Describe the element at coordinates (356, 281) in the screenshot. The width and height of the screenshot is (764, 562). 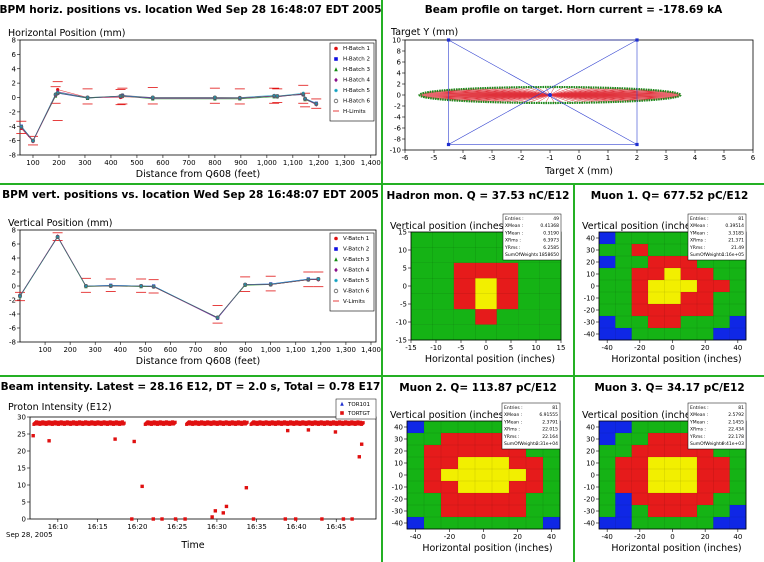
I see `legend-entry: V-Batch 5` at that location.